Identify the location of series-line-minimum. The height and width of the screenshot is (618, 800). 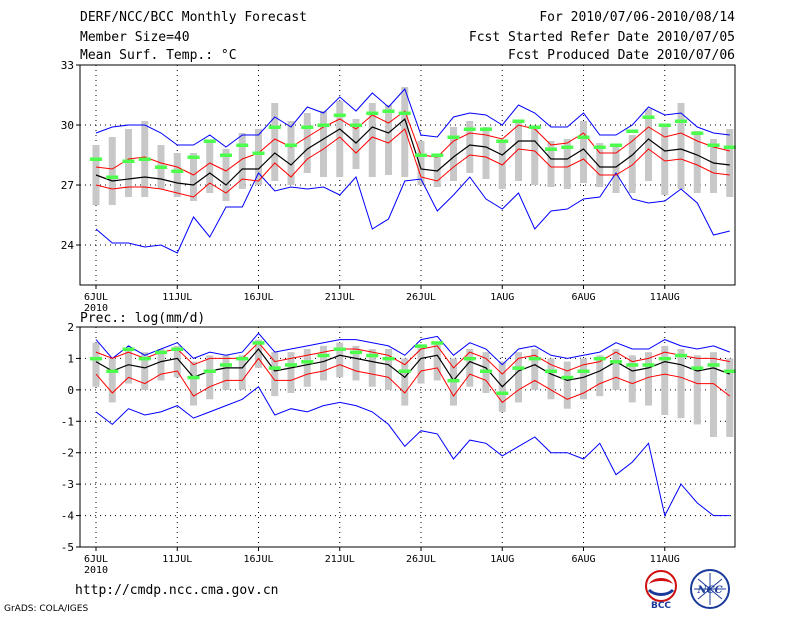
(412, 213).